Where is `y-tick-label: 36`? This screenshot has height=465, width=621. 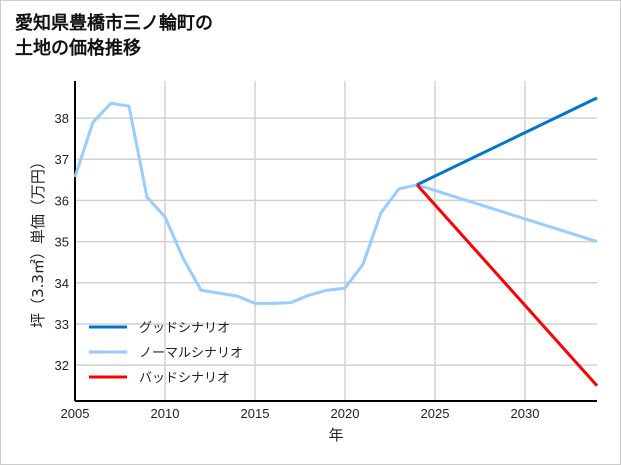
y-tick-label: 36 is located at coordinates (62, 200).